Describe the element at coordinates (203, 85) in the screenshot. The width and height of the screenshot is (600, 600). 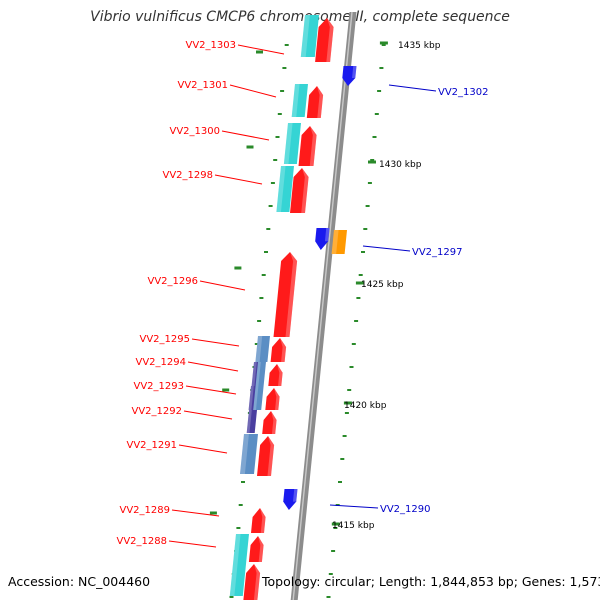
I see `left-gene-label: VV2_1301` at that location.